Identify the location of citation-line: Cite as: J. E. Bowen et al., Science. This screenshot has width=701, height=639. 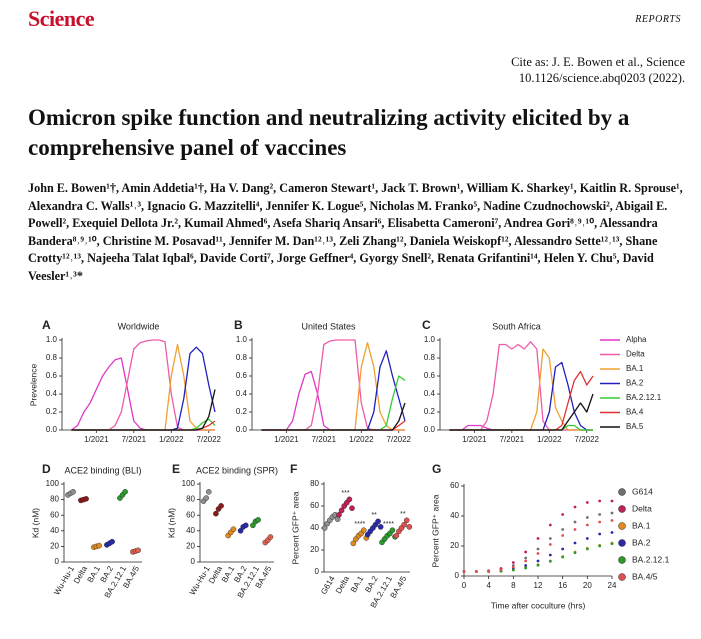
(598, 62).